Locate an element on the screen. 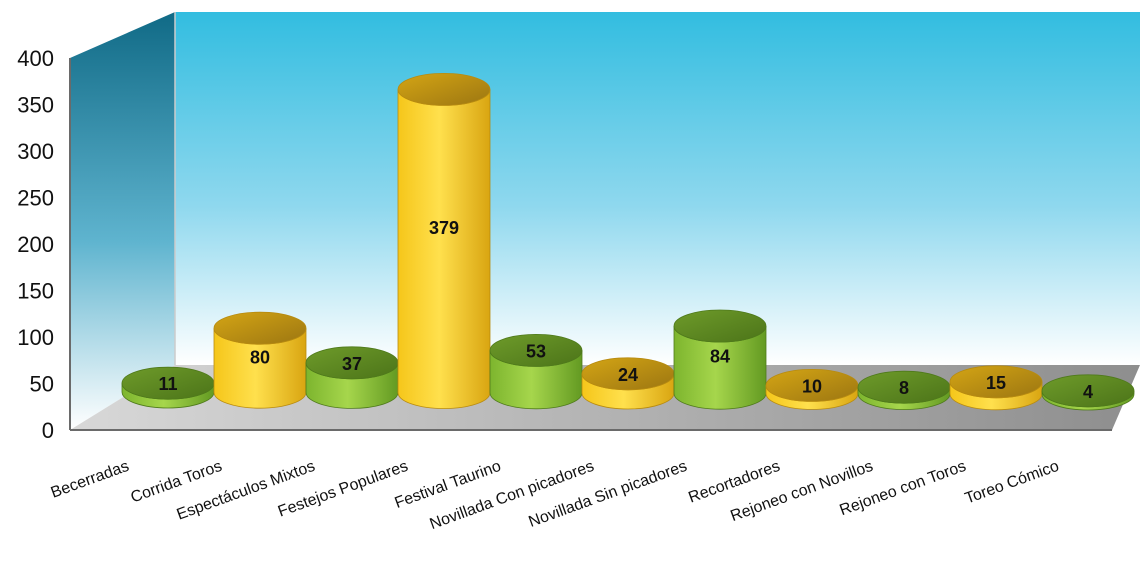 The width and height of the screenshot is (1140, 574). bar: 10 is located at coordinates (812, 389).